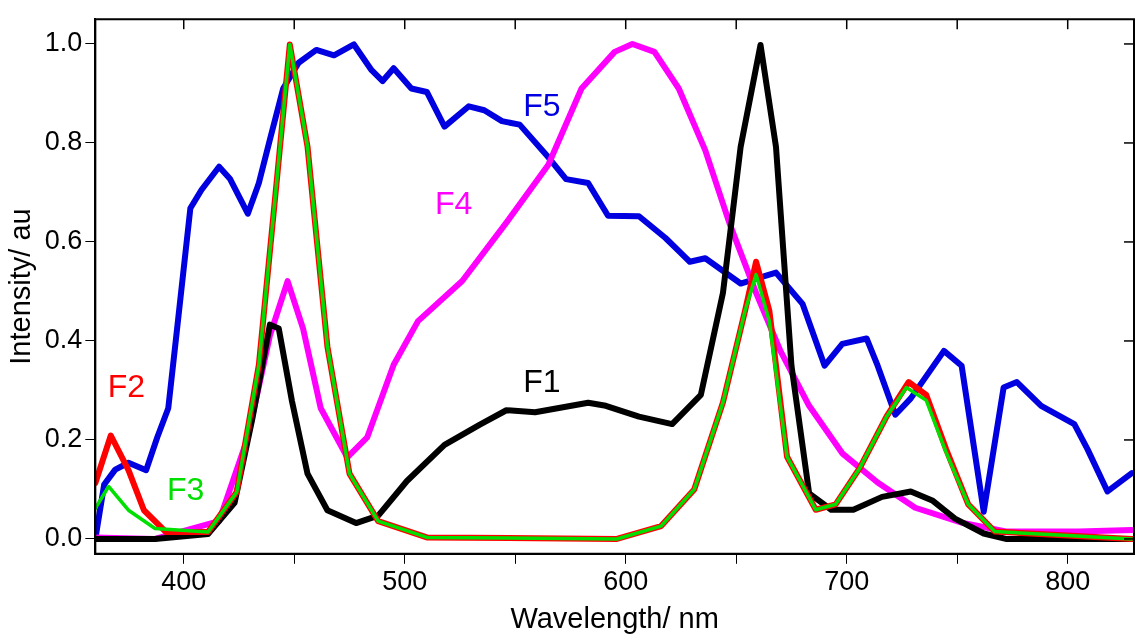 This screenshot has height=641, width=1148. Describe the element at coordinates (186, 488) in the screenshot. I see `series-label: F3` at that location.